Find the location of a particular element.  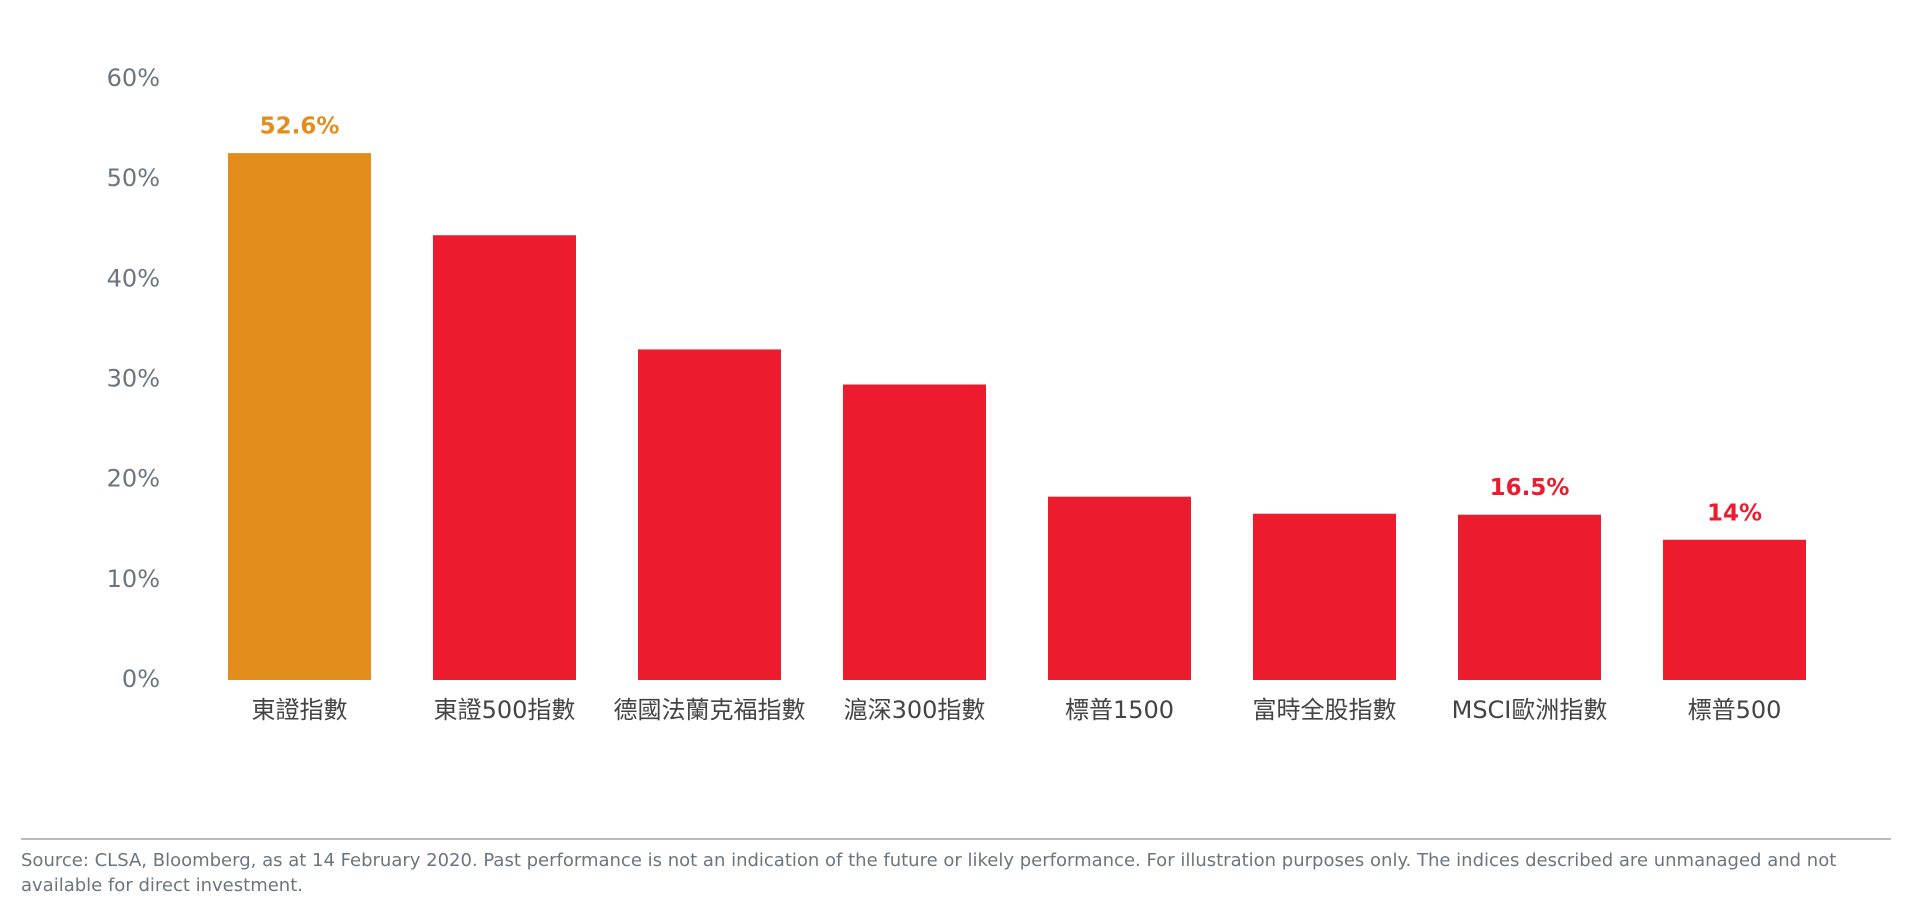

y-tick-label: 30% is located at coordinates (133, 379).